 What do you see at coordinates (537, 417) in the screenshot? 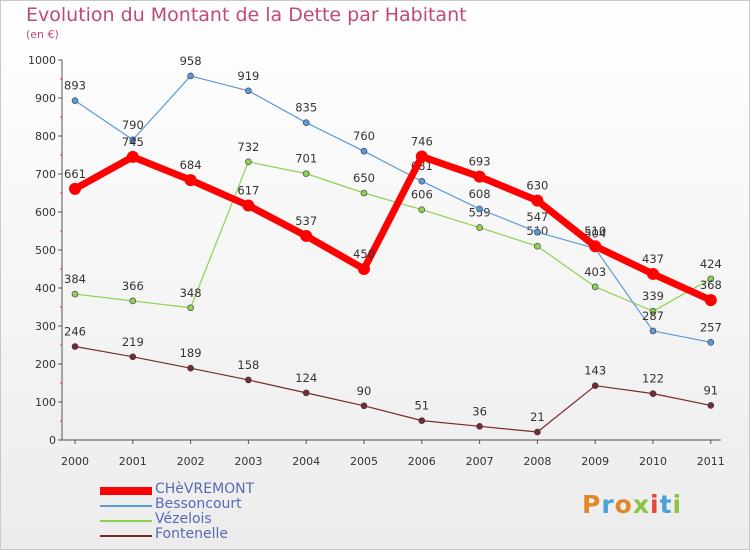
I see `data-label: 21` at bounding box center [537, 417].